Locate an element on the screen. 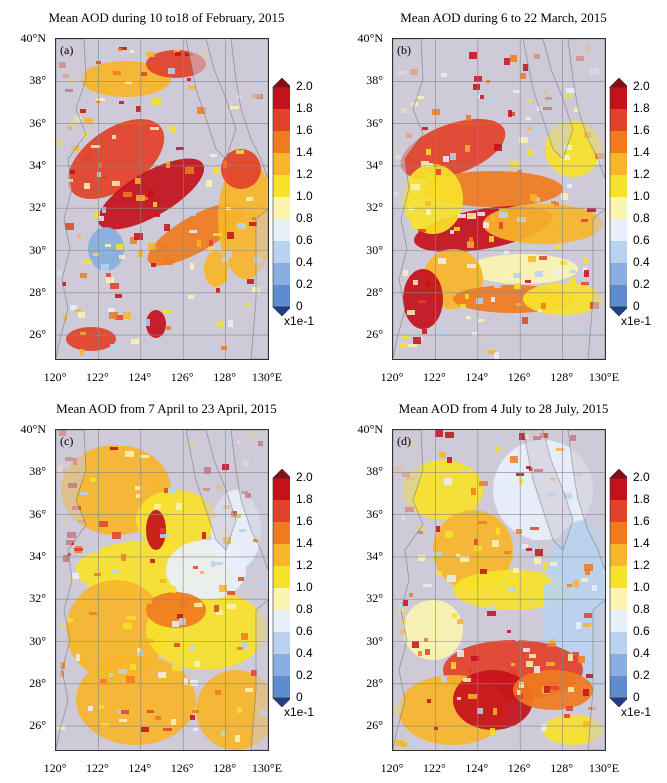  panel-title: Mean AOD during 6 to 22 March, 2015 is located at coordinates (503, 17).